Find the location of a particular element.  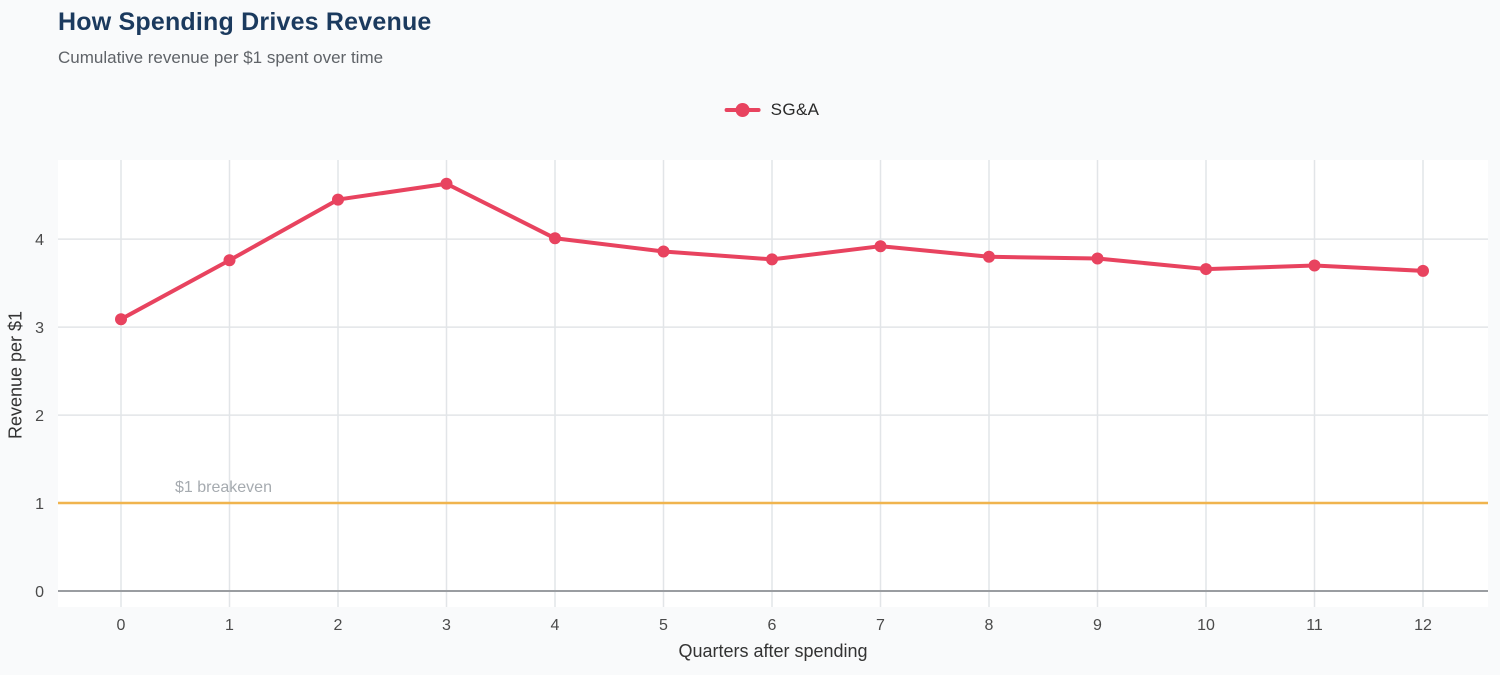

legend-item-sga: SG&A is located at coordinates (772, 110).